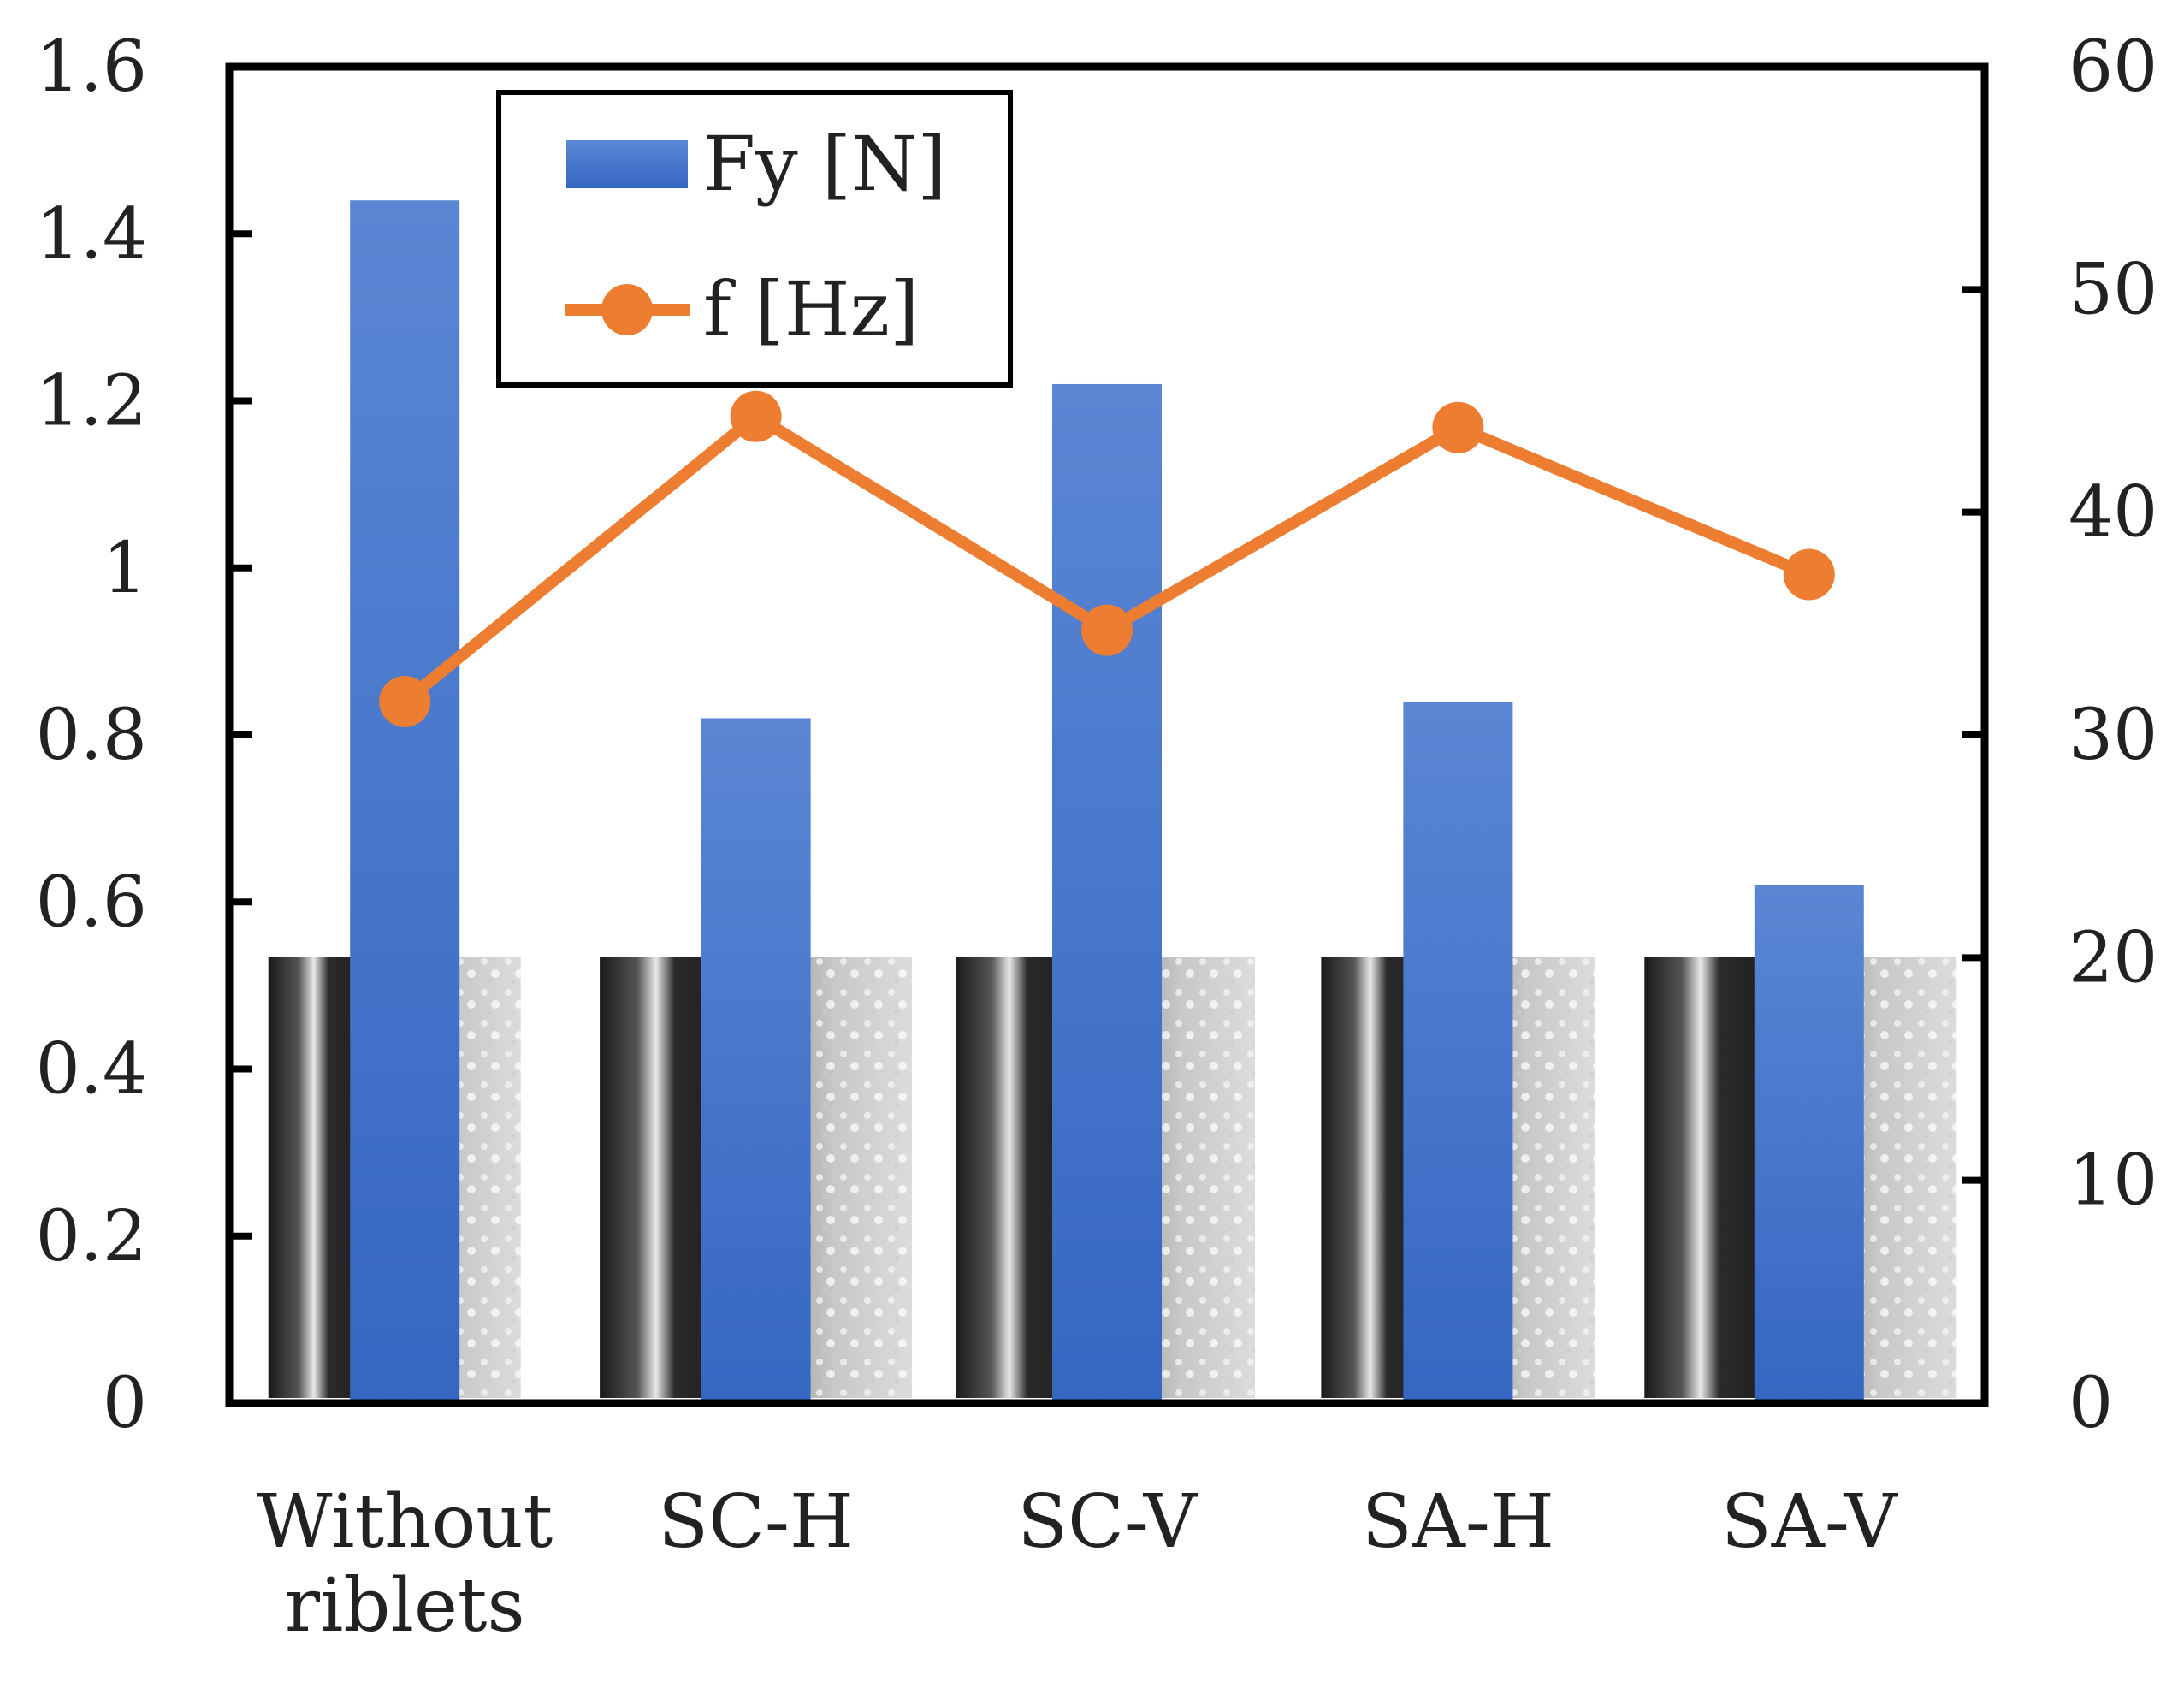 The image size is (2184, 1688). I want to click on left-tick-label-2: 0.4, so click(91, 1070).